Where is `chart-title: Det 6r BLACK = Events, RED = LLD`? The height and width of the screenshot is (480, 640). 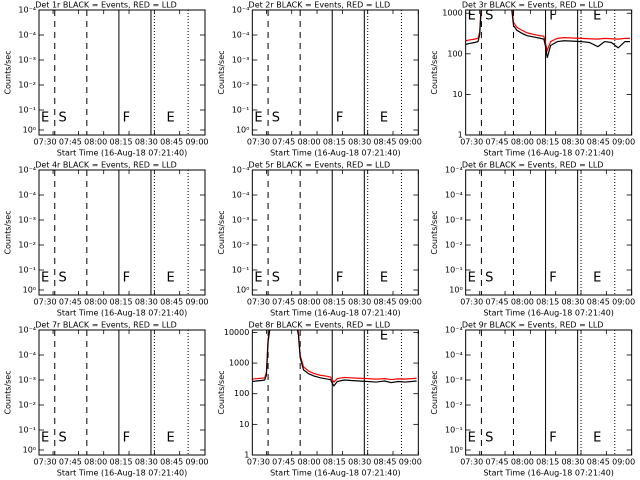 chart-title: Det 6r BLACK = Events, RED = LLD is located at coordinates (533, 165).